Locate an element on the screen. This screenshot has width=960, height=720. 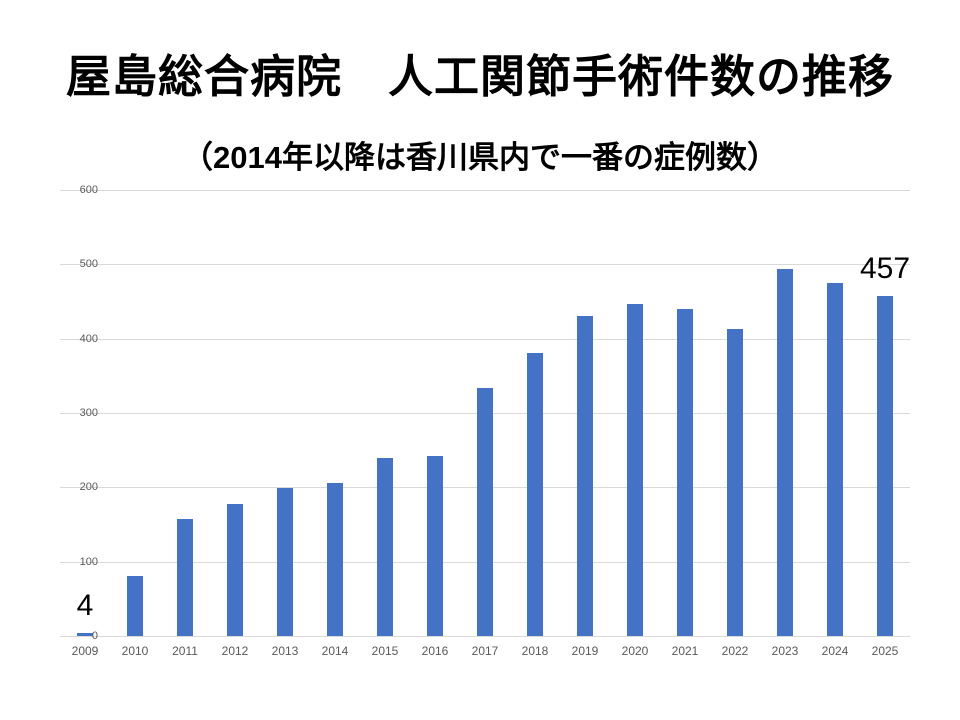
bar-2019 is located at coordinates (585, 476).